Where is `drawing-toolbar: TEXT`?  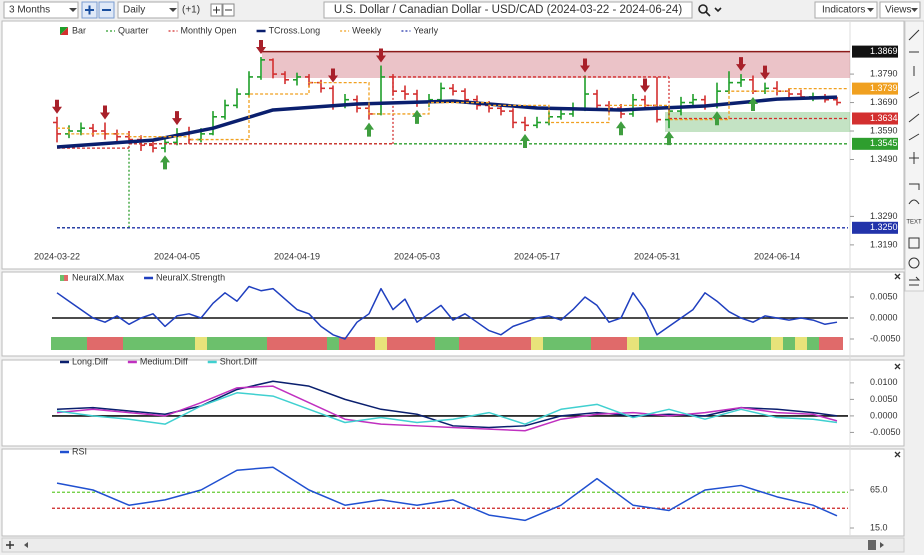 drawing-toolbar: TEXT is located at coordinates (914, 156).